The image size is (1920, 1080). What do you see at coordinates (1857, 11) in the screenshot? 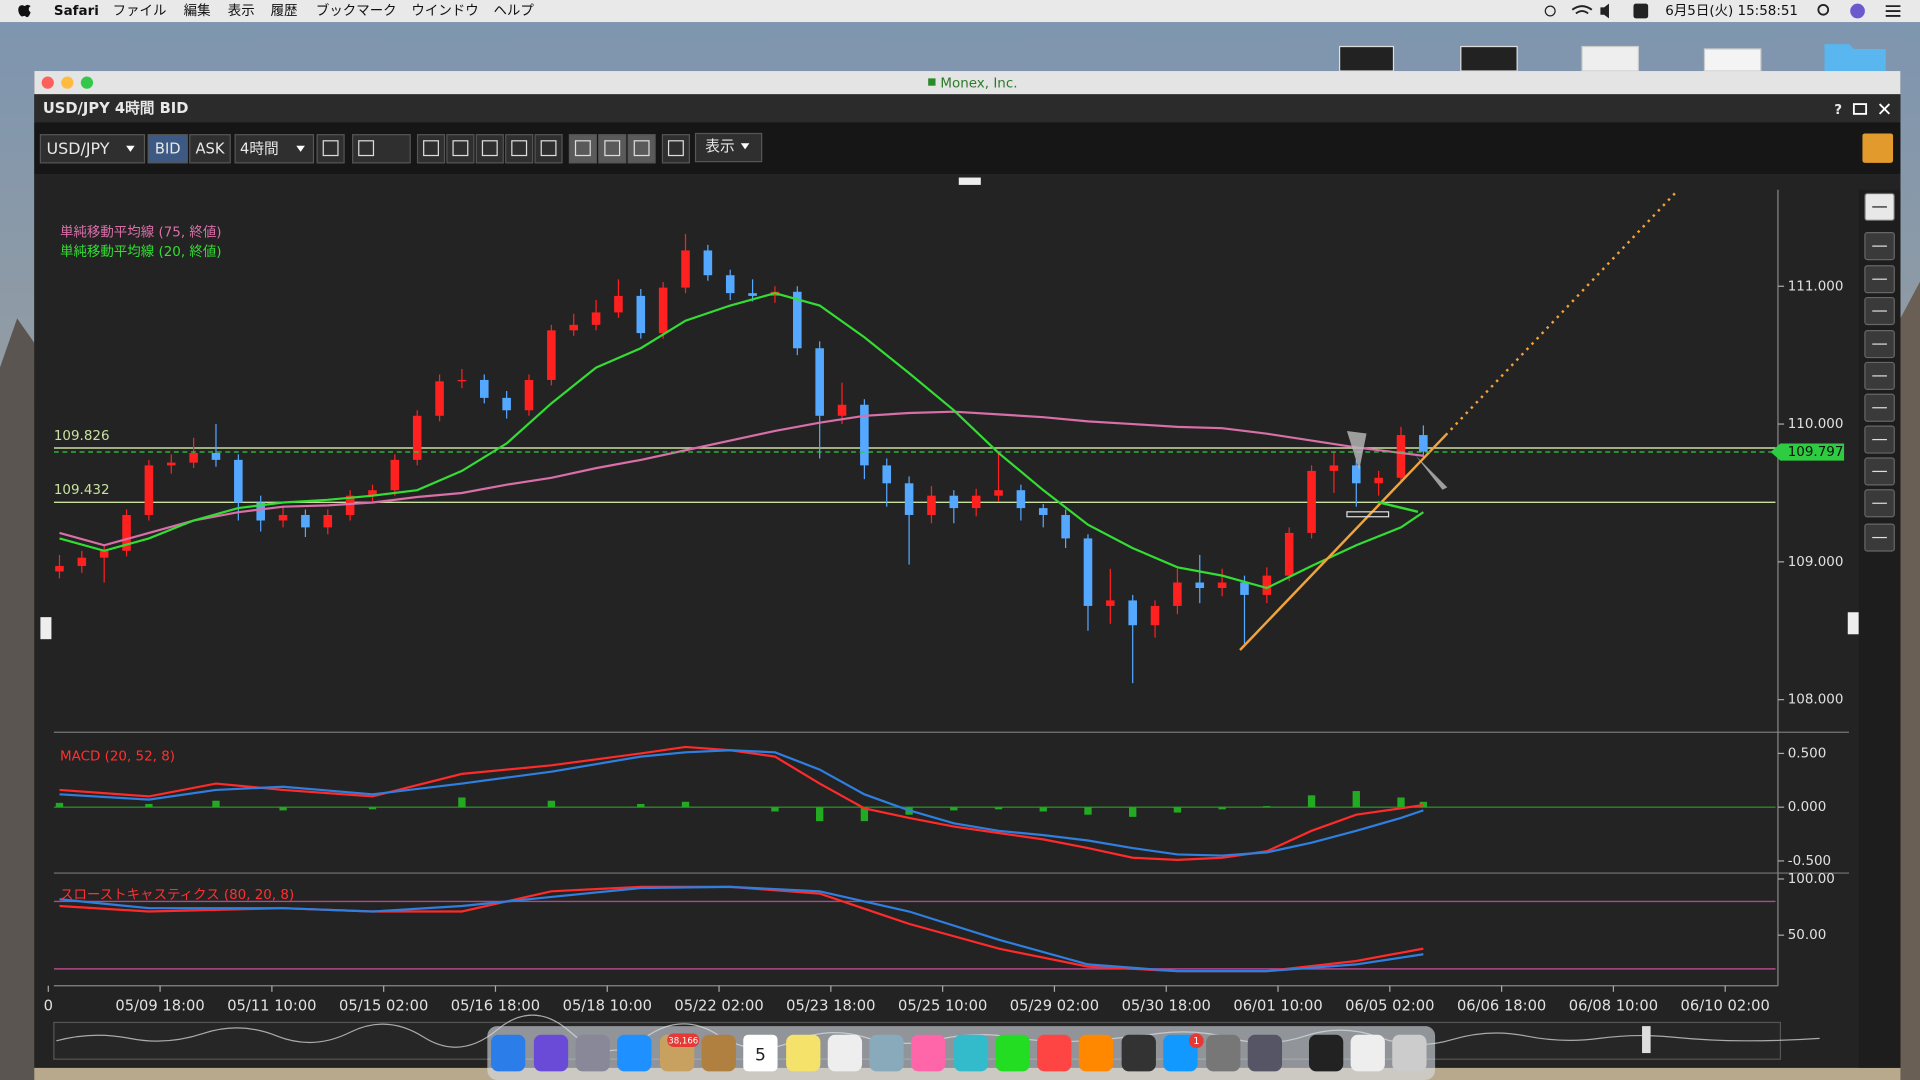
I see `siri-icon` at bounding box center [1857, 11].